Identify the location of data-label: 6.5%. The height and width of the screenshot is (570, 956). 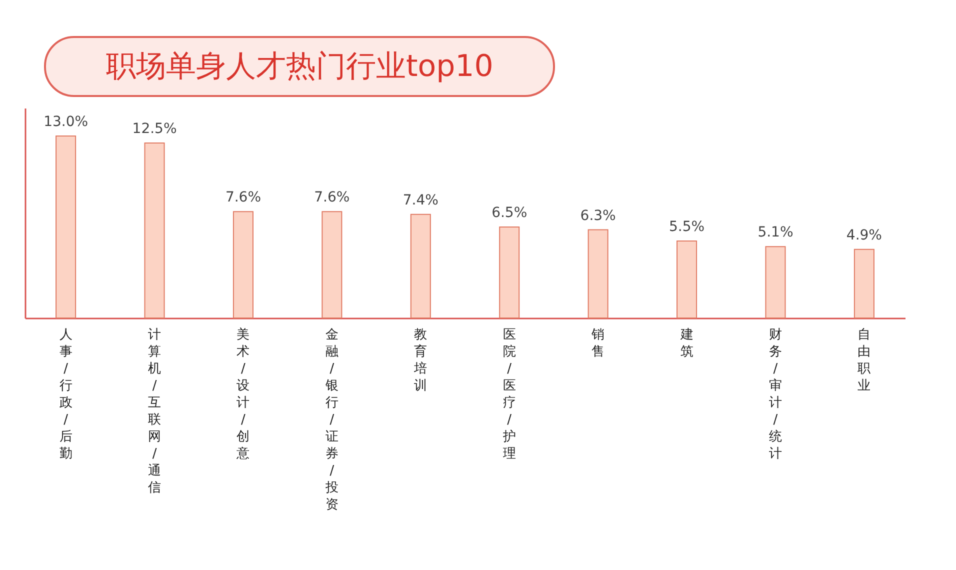
(510, 213).